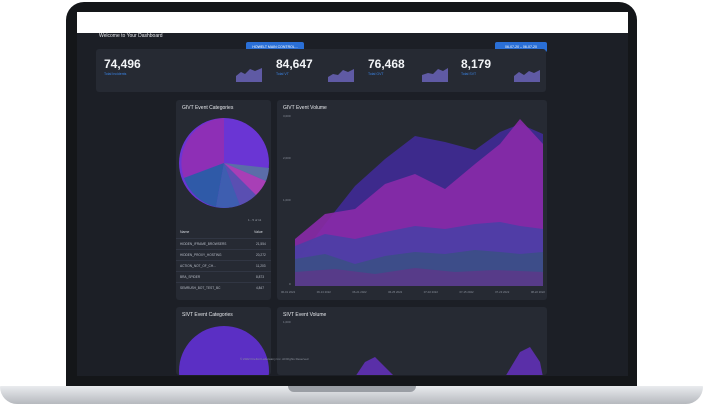 This screenshot has width=703, height=405. I want to click on stat-total-incidents: 74,496 Total Incidents, so click(122, 66).